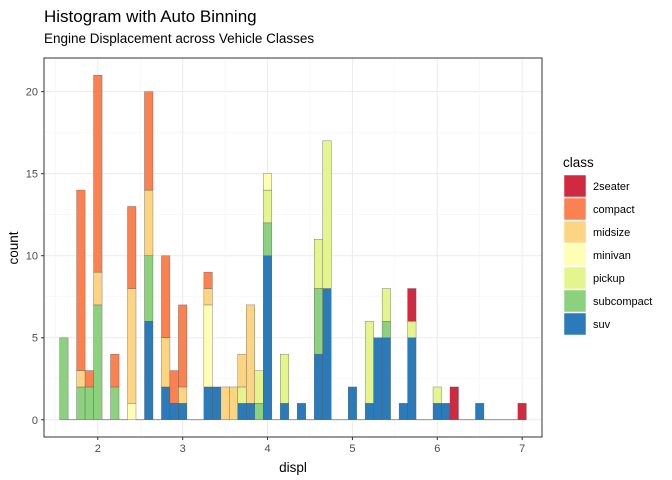 The image size is (672, 480). What do you see at coordinates (150, 16) in the screenshot?
I see `chart-title: Histogram with Auto Binning` at bounding box center [150, 16].